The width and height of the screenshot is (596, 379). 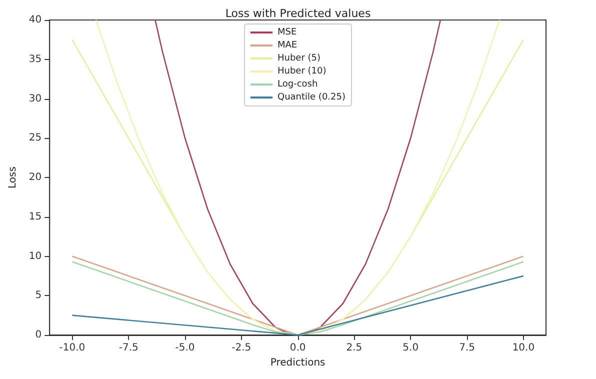 I want to click on legend-label: Quantile (0.25), so click(x=312, y=97).